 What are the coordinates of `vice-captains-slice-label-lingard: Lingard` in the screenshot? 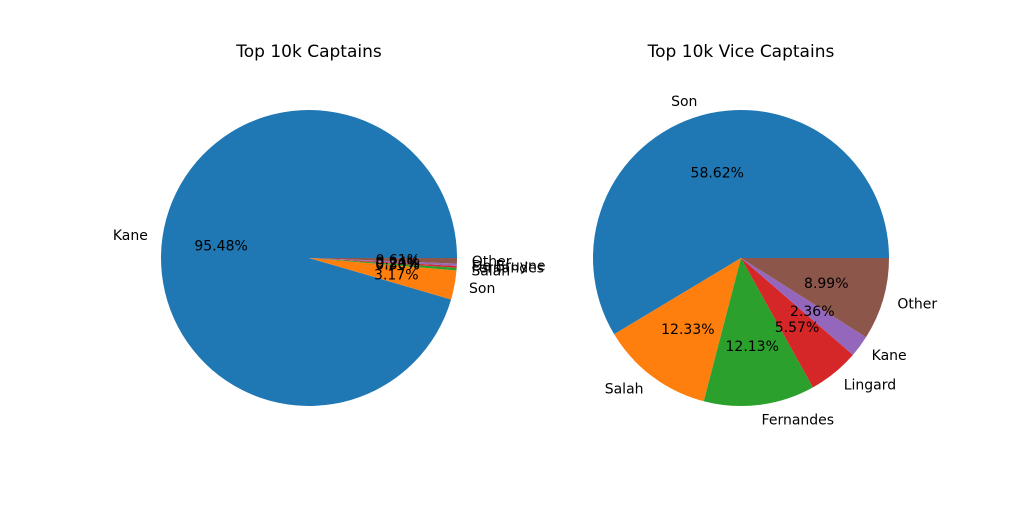 It's located at (870, 385).